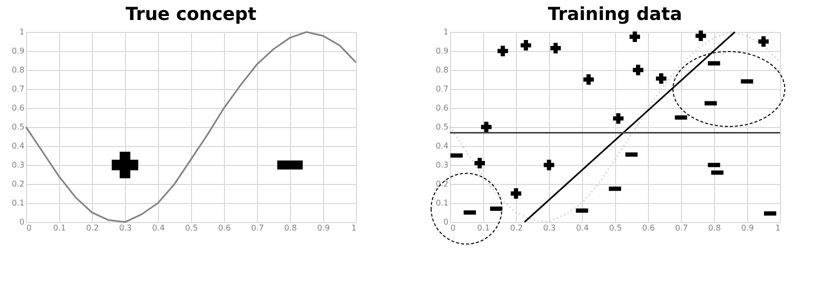 Image resolution: width=822 pixels, height=291 pixels. Describe the element at coordinates (18, 184) in the screenshot. I see `y-tick-label: 0.2` at that location.